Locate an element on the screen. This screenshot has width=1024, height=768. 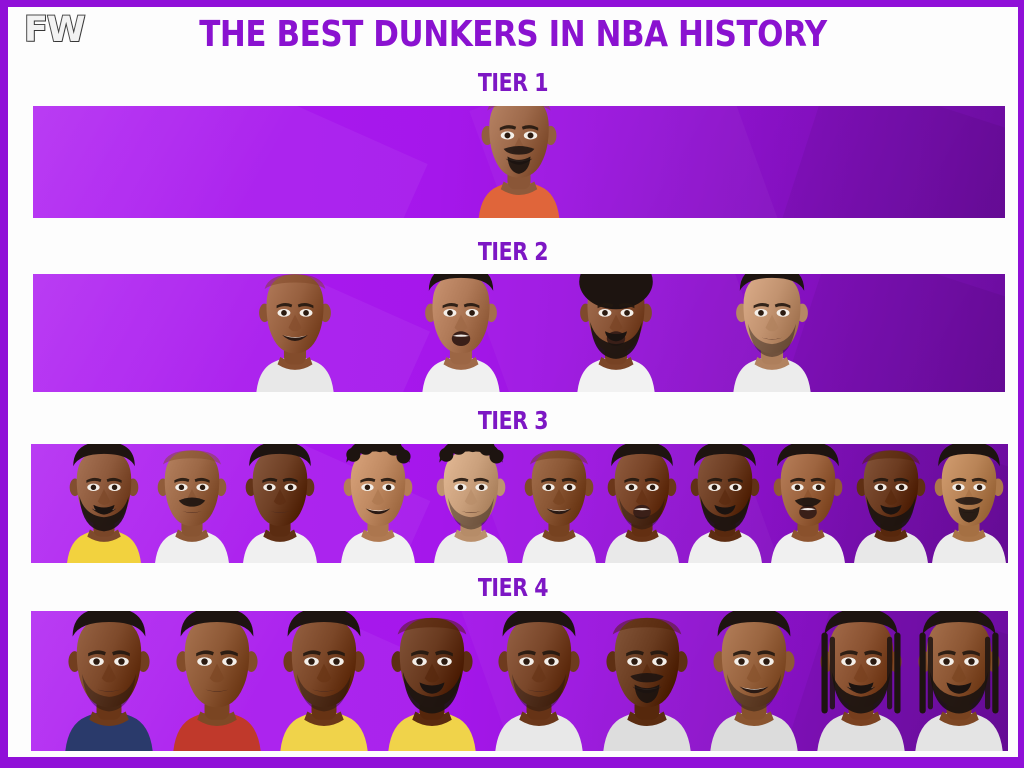
fadeaway-world-logo: FW is located at coordinates (54, 30).